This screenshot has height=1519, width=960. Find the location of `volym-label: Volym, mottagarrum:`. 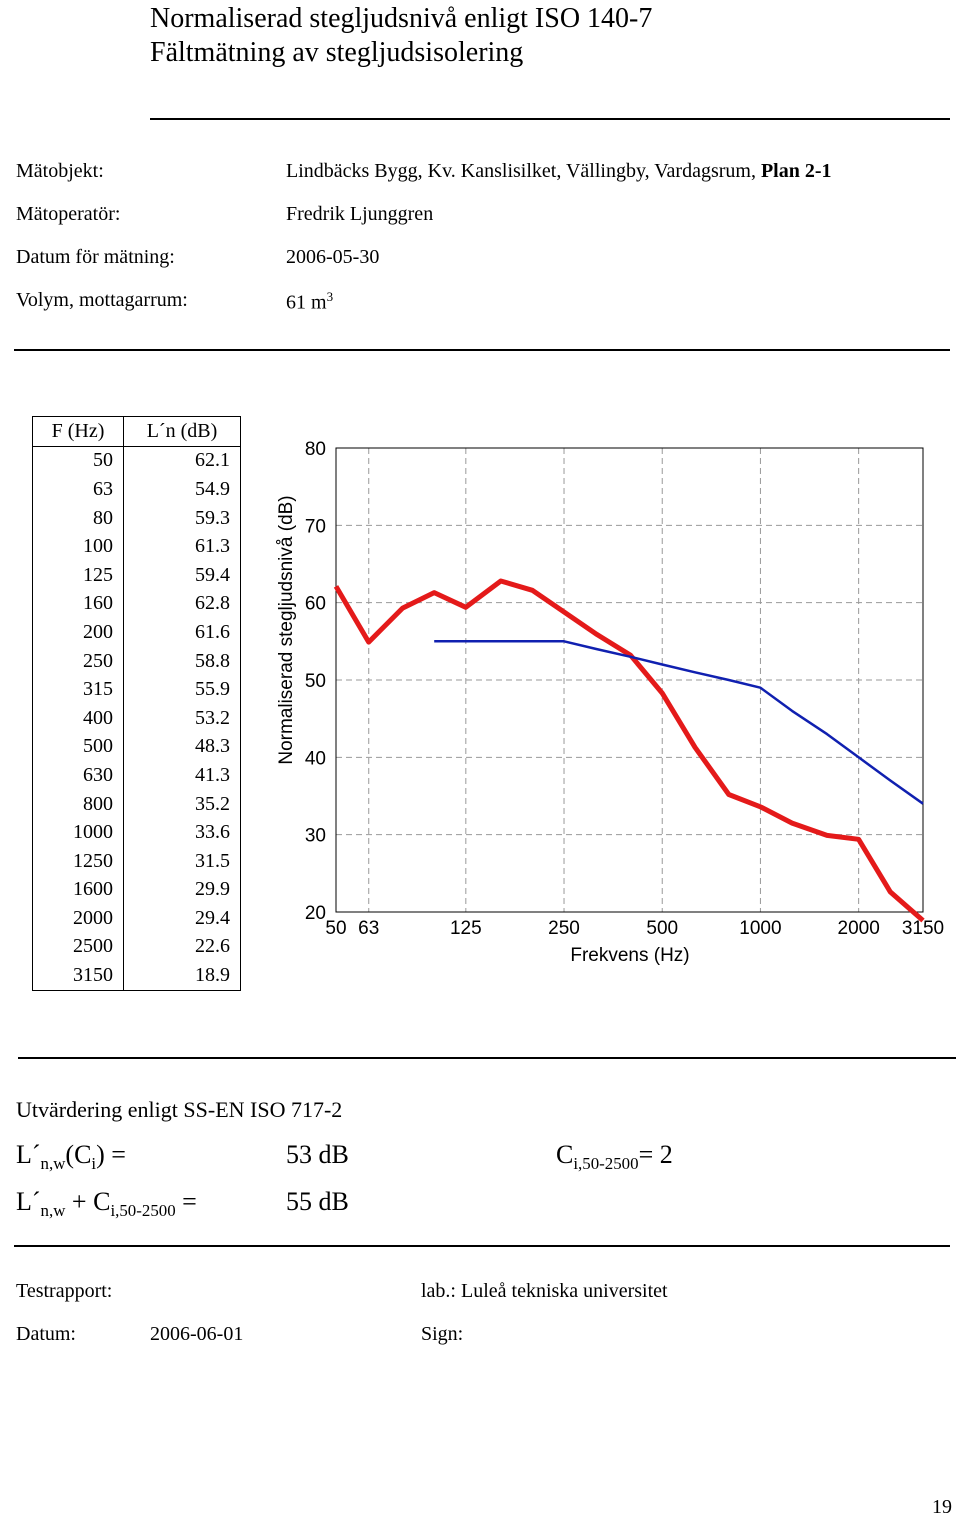

volym-label: Volym, mottagarrum: is located at coordinates (102, 300).